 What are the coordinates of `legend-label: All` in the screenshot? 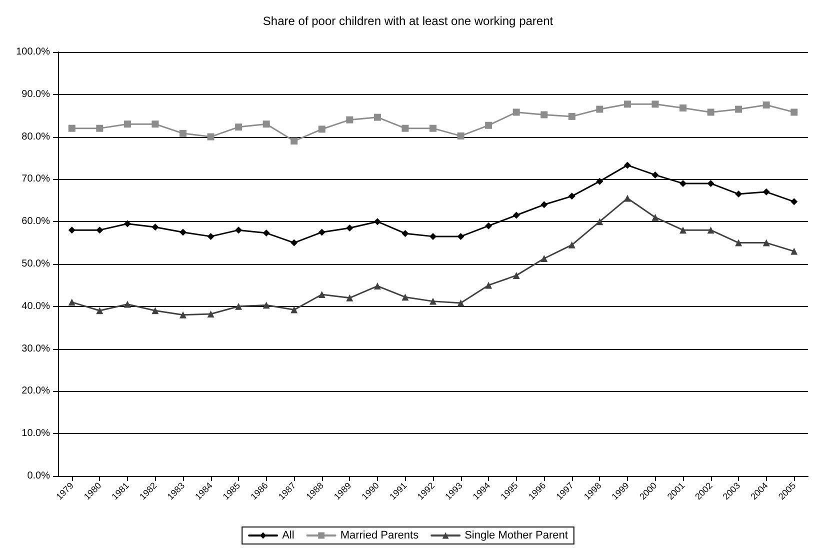 It's located at (288, 536).